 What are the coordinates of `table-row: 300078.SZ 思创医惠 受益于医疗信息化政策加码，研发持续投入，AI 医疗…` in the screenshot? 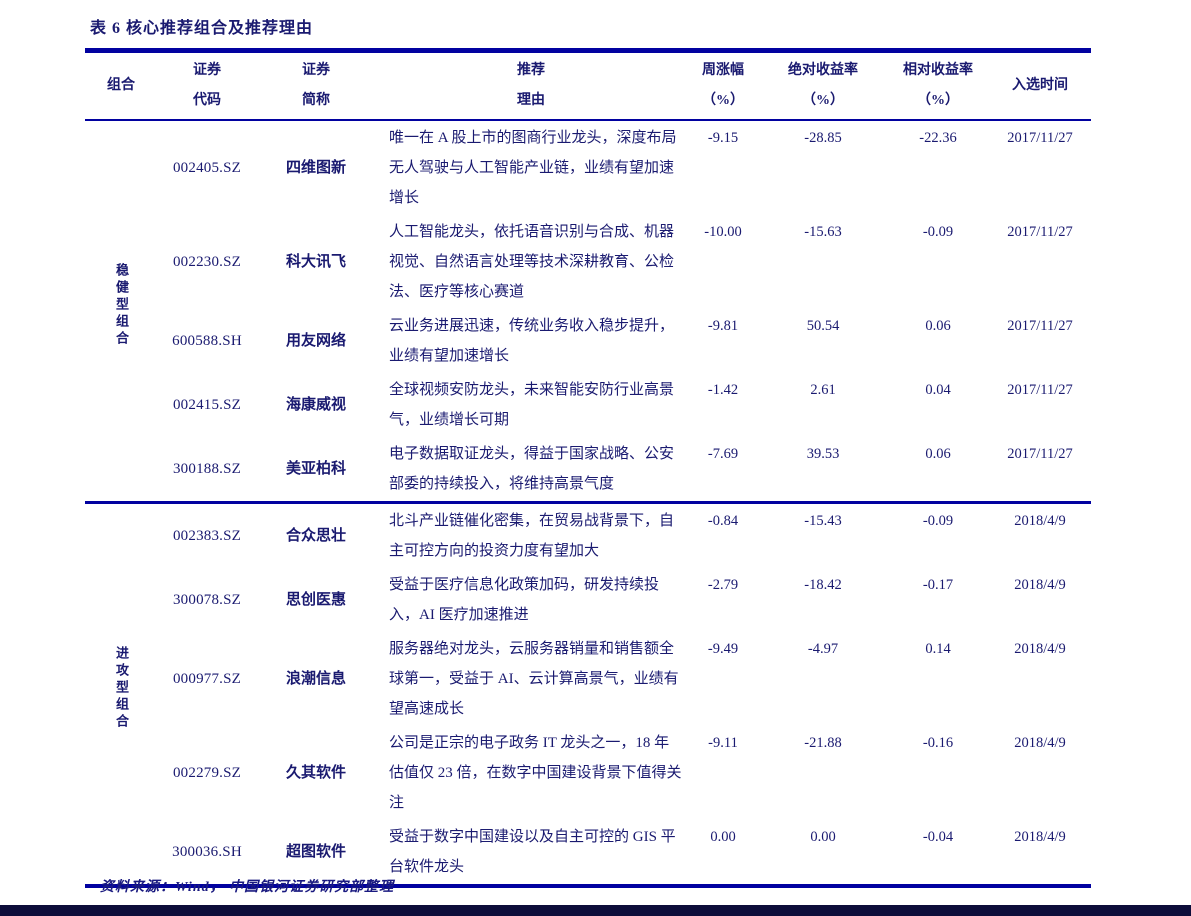 It's located at (588, 600).